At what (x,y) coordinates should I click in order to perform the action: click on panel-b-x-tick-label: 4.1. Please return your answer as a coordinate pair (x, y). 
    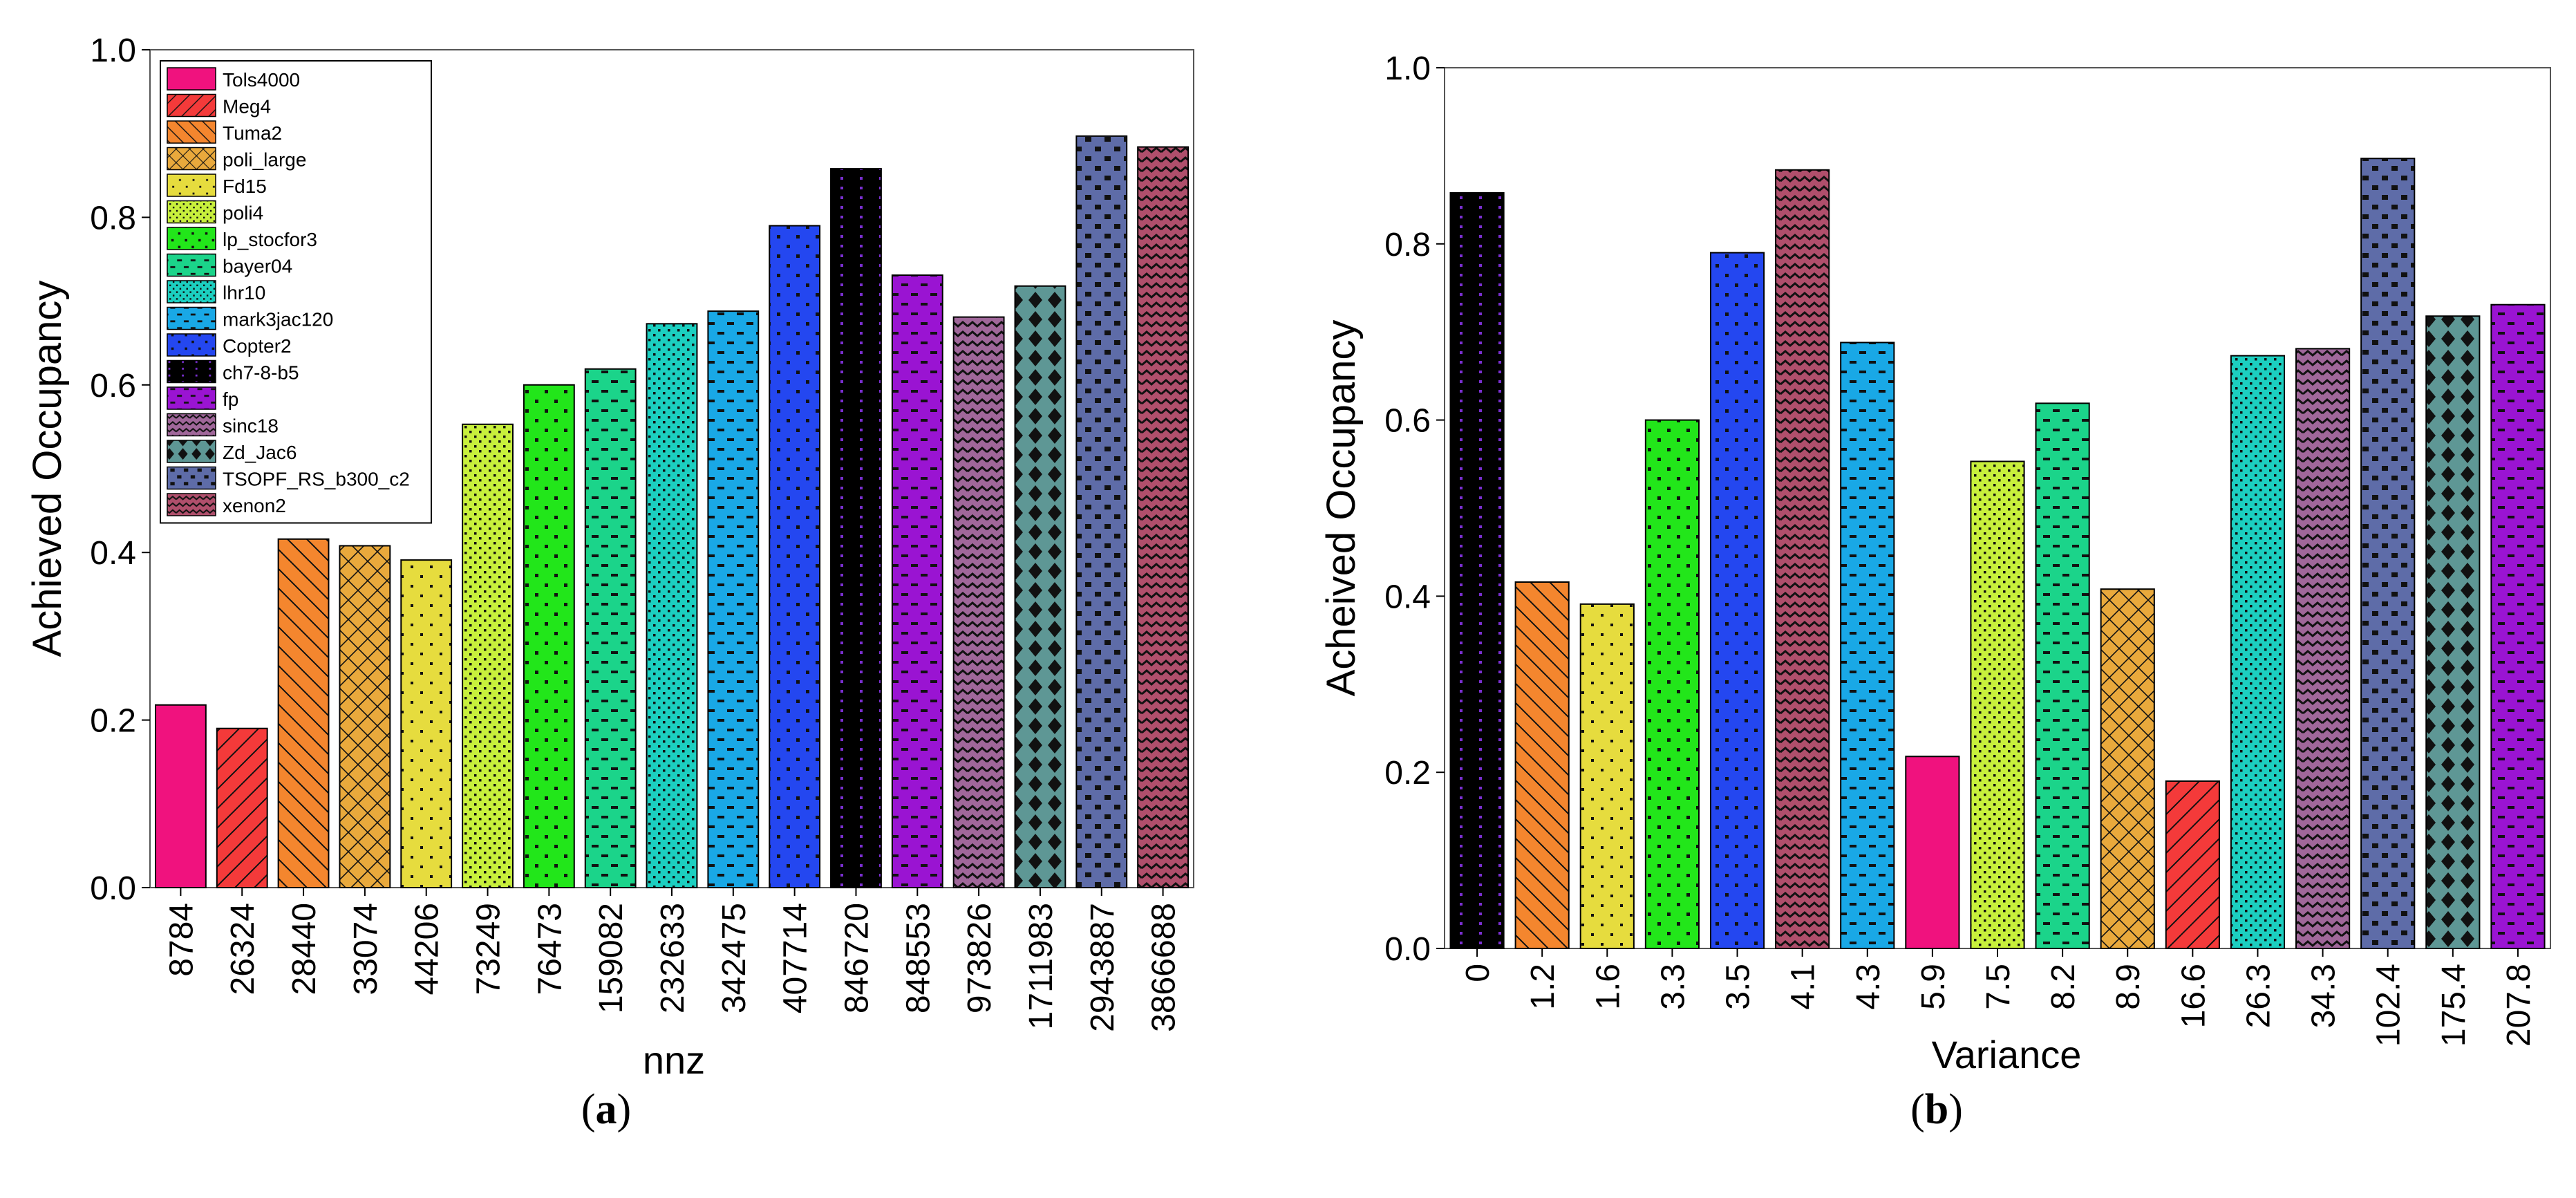
    Looking at the image, I should click on (1803, 987).